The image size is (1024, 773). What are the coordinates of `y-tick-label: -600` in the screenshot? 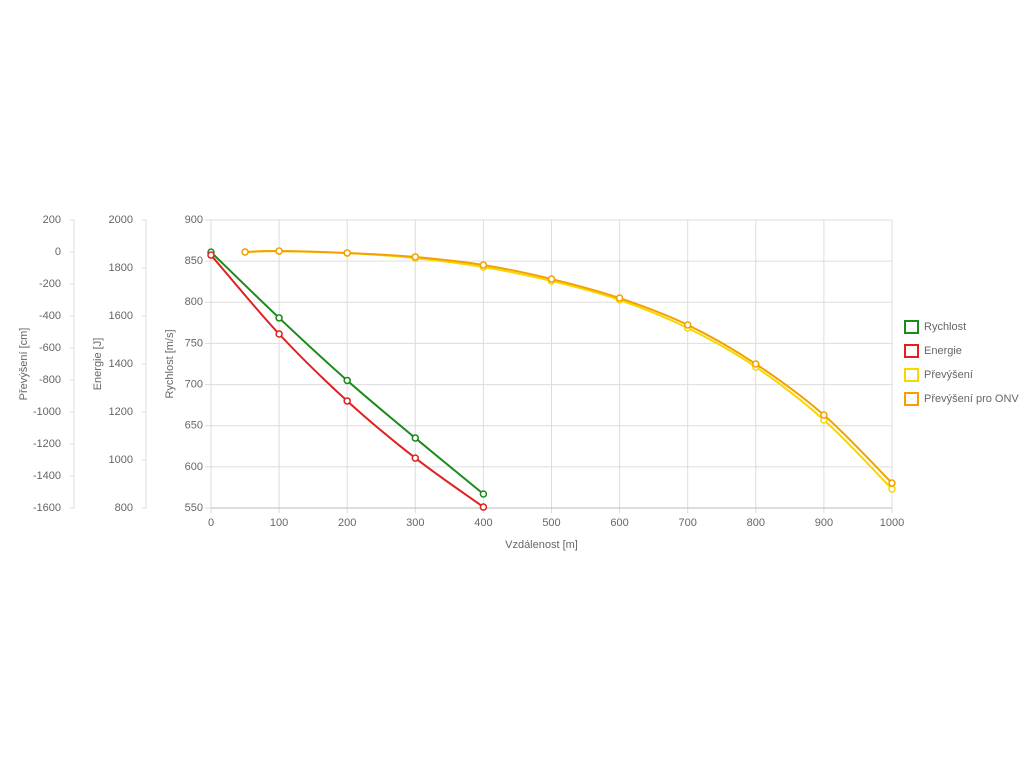 It's located at (50, 348).